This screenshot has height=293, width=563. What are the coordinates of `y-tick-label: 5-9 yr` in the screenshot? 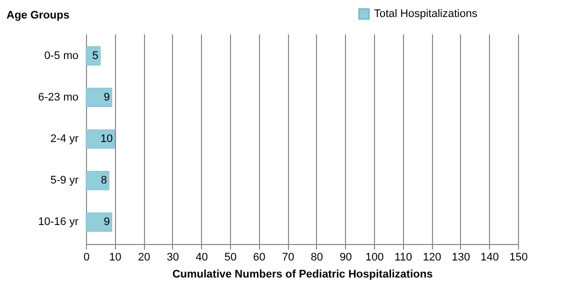 It's located at (64, 180).